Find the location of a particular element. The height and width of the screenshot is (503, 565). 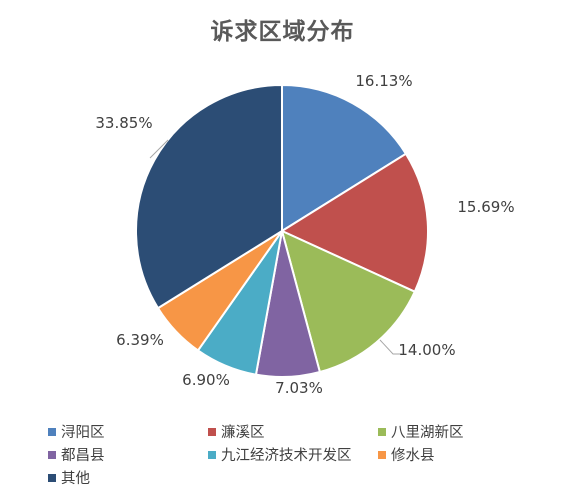

legend-item-3: 八里湖新区 is located at coordinates (421, 431).